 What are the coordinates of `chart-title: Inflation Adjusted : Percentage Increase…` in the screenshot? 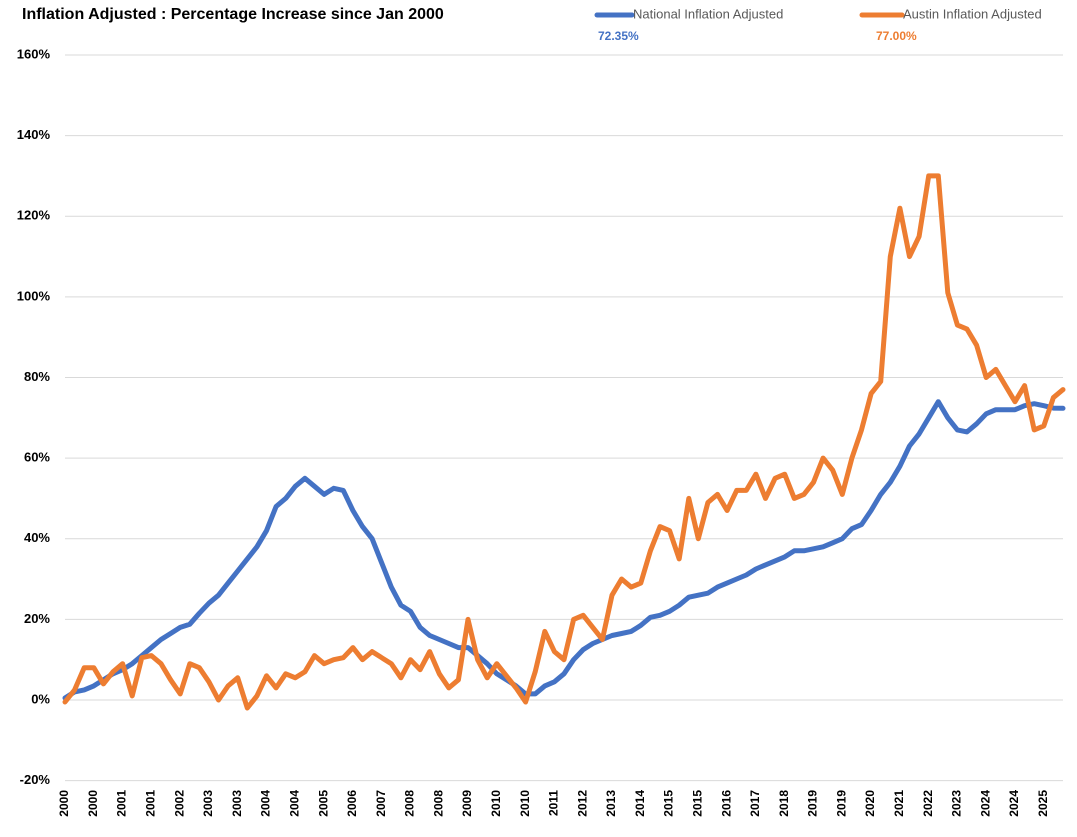 It's located at (233, 14).